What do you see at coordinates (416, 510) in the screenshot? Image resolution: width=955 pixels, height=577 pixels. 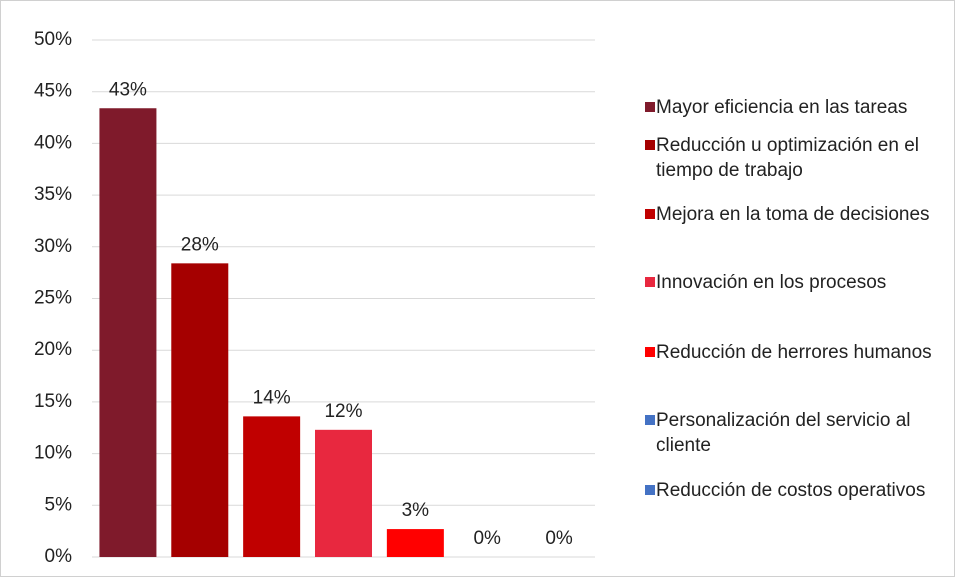 I see `data-label: 3%` at bounding box center [416, 510].